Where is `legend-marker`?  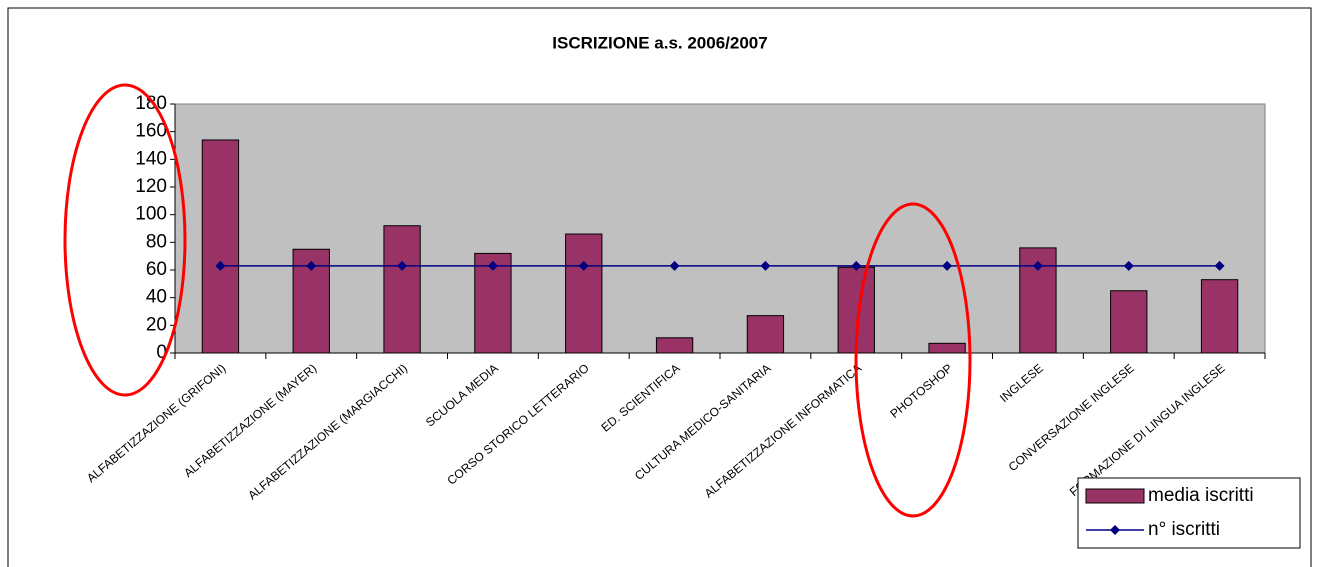
legend-marker is located at coordinates (1115, 530).